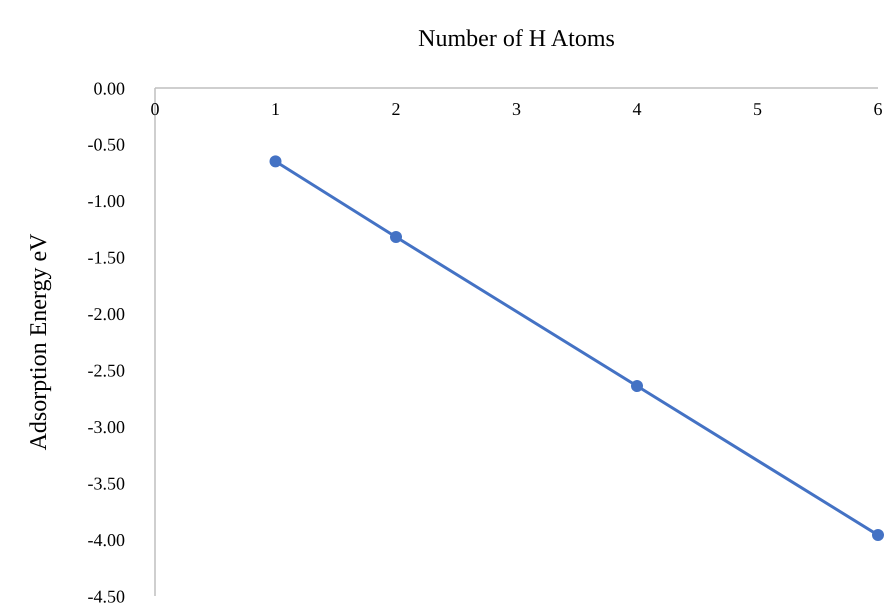  What do you see at coordinates (396, 109) in the screenshot?
I see `x-tick-label: 2` at bounding box center [396, 109].